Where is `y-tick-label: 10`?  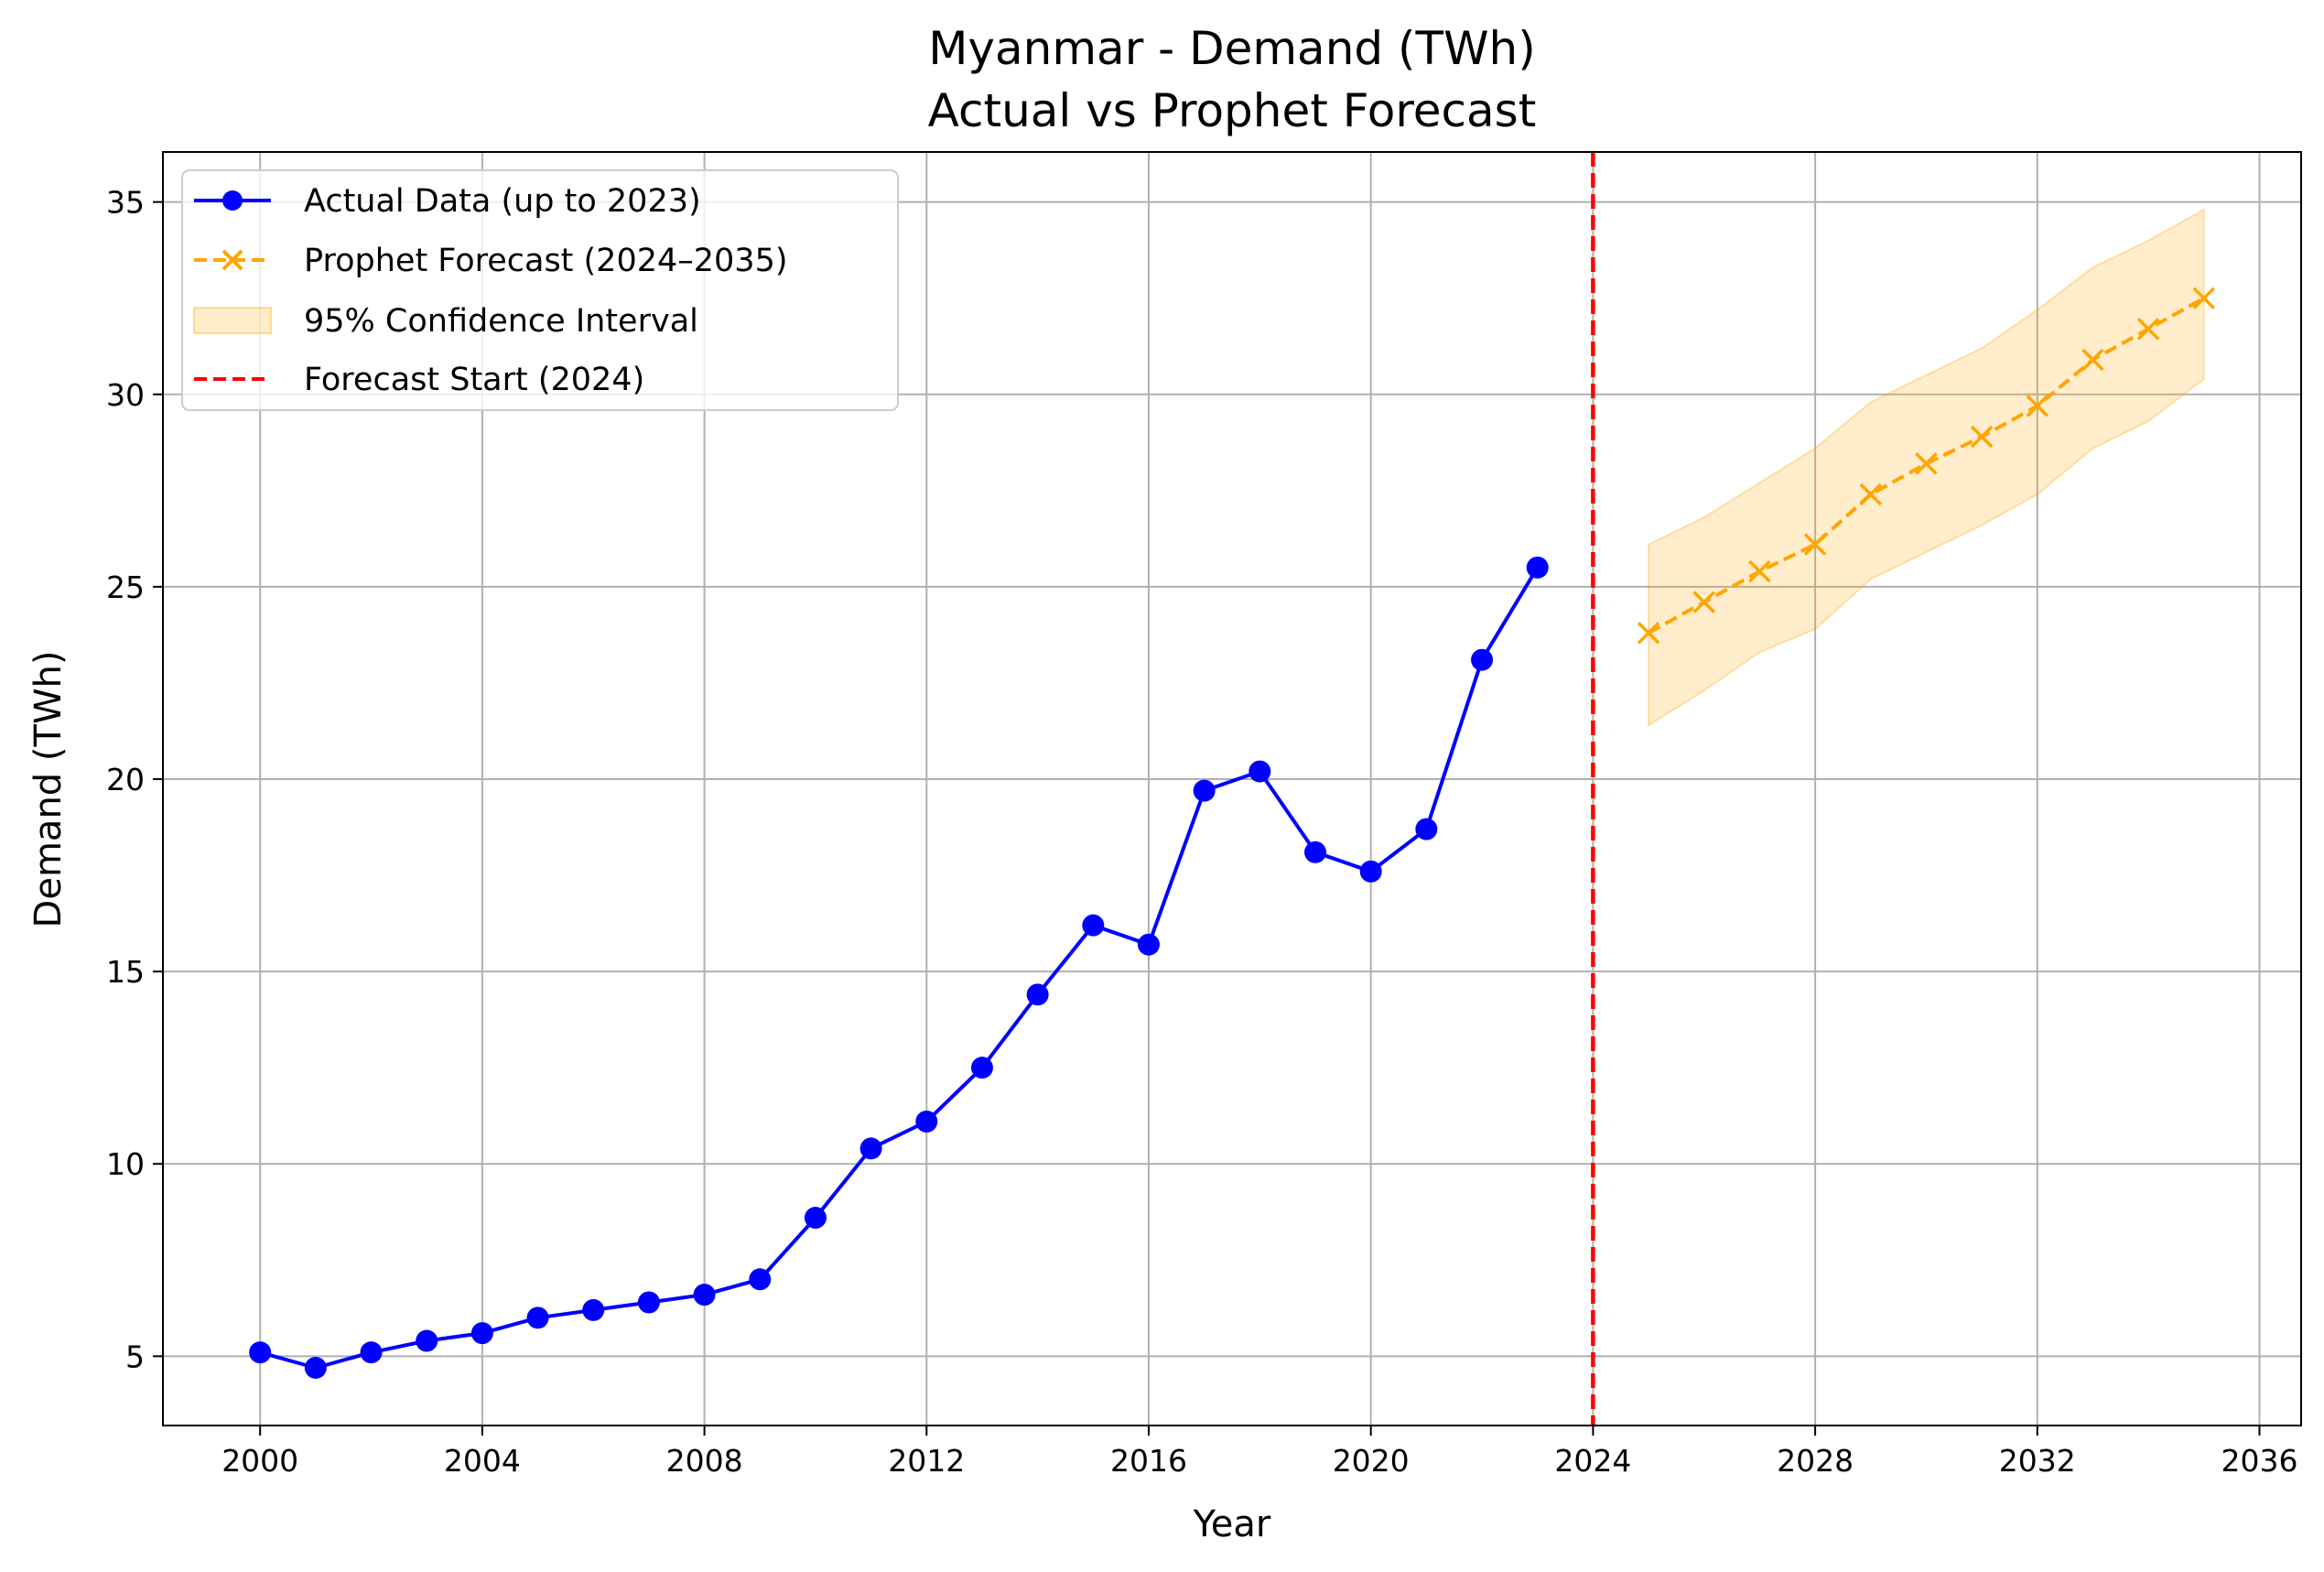 y-tick-label: 10 is located at coordinates (125, 1164).